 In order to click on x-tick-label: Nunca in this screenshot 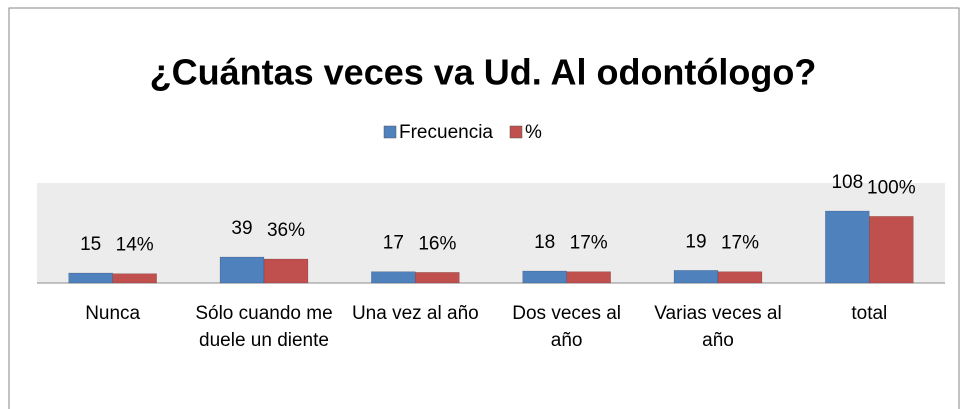, I will do `click(113, 313)`.